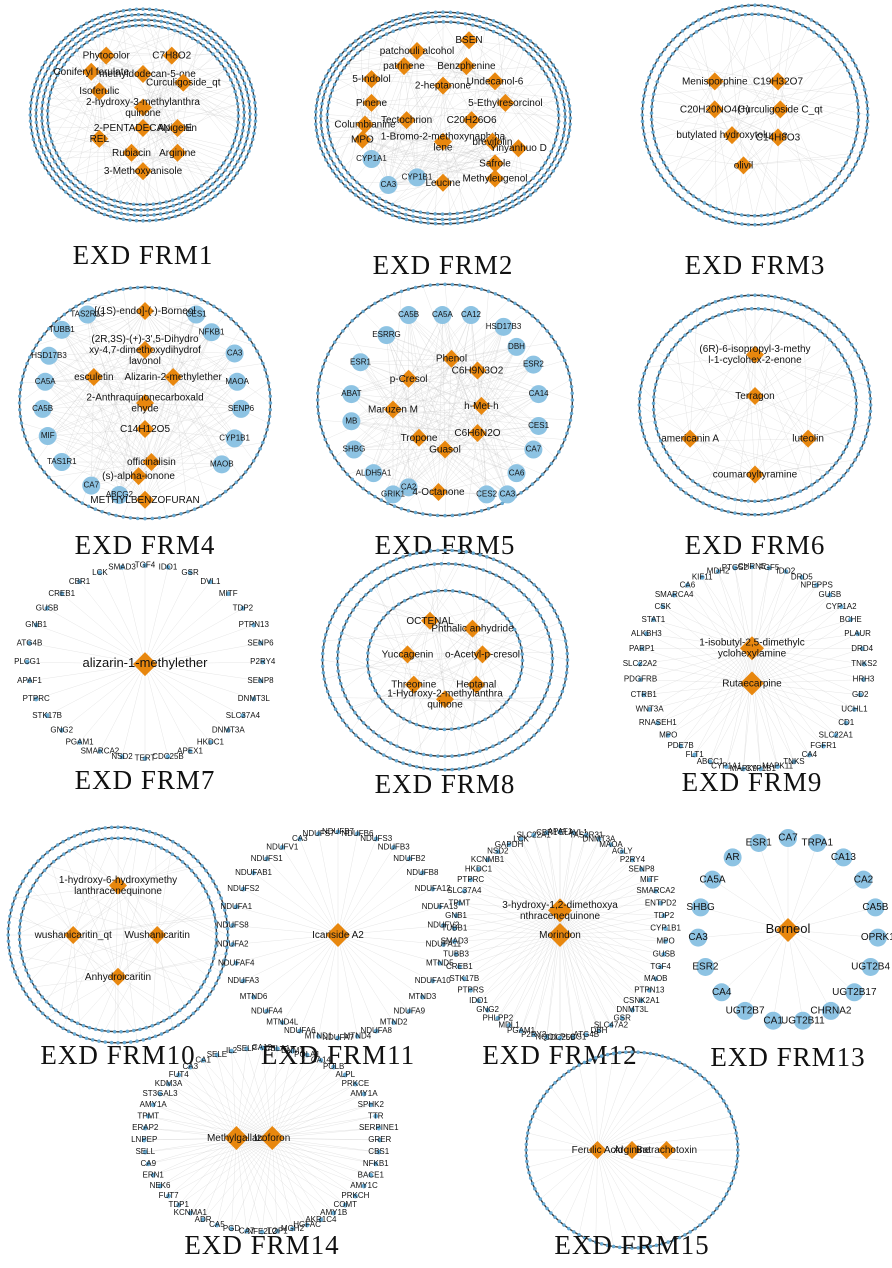  I want to click on target-label: CD1, so click(846, 722).